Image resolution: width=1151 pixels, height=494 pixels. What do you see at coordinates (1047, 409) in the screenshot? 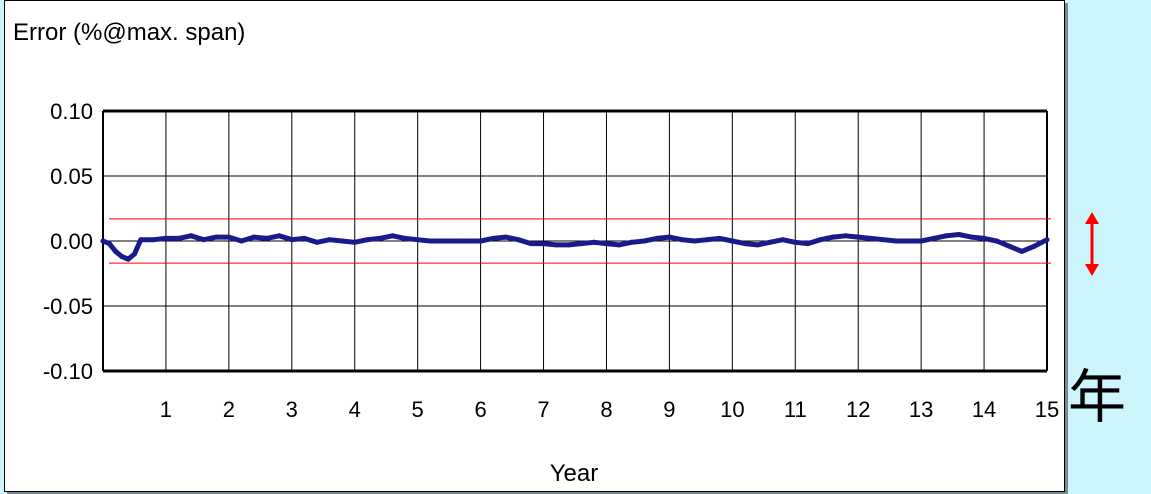
I see `x-tick-label: 15` at bounding box center [1047, 409].